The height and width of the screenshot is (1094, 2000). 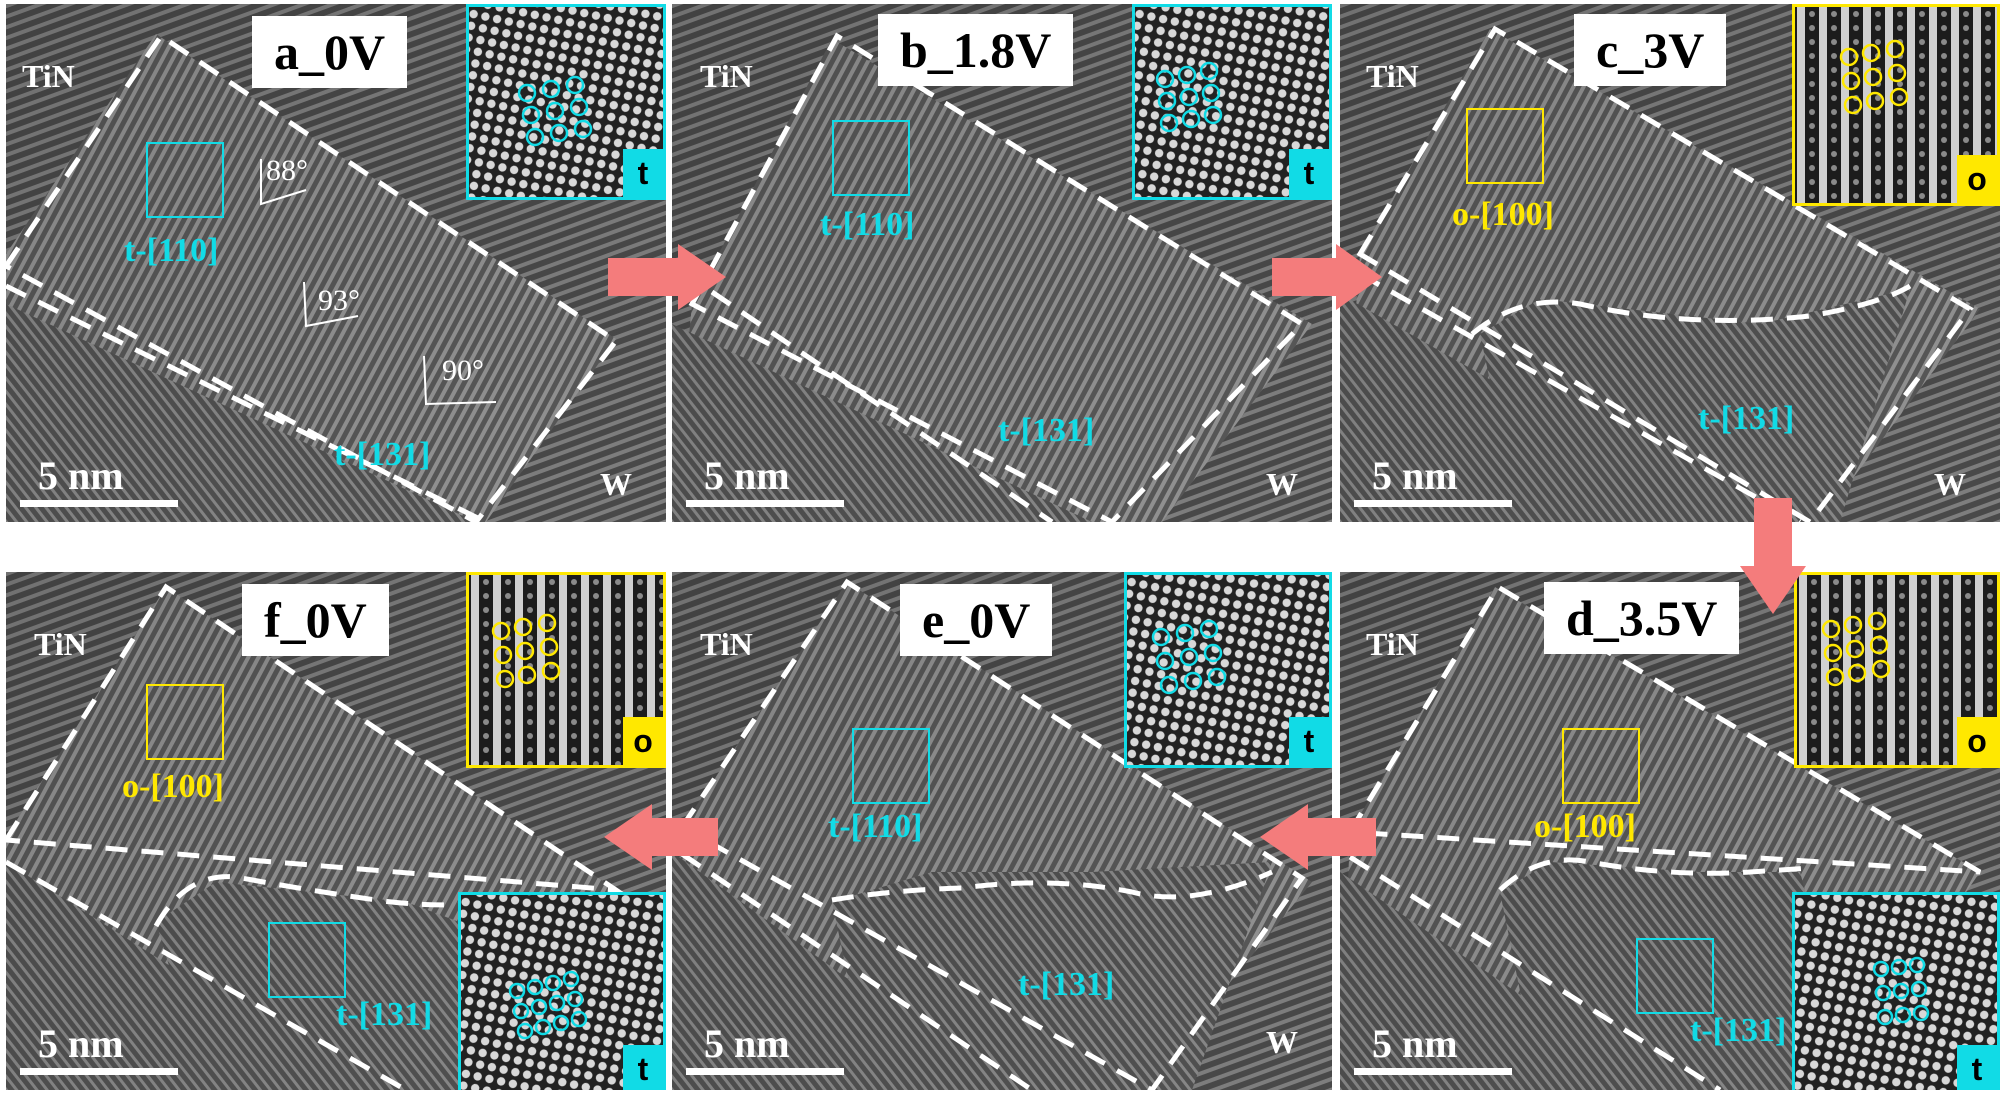 I want to click on panel-title: c_3V, so click(x=1650, y=50).